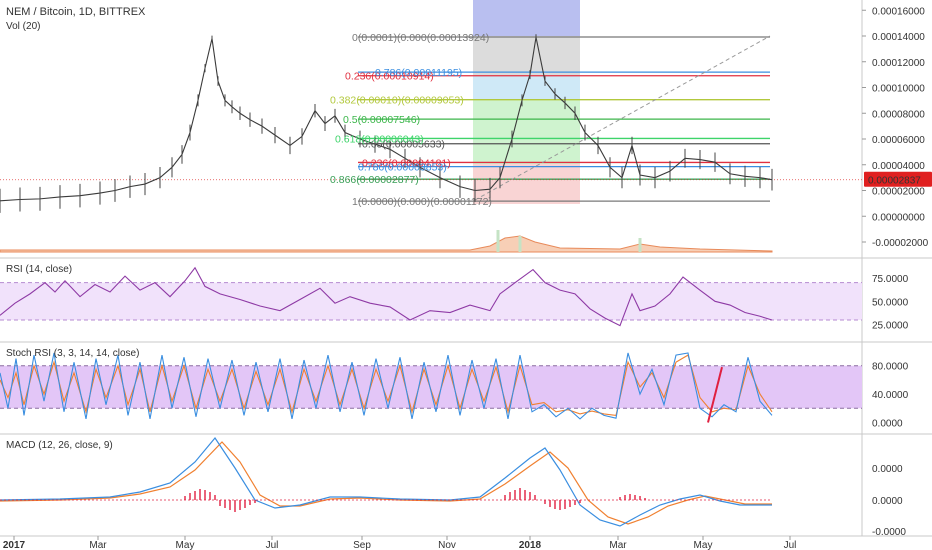  What do you see at coordinates (890, 326) in the screenshot?
I see `rsi-tick-label: 25.0000` at bounding box center [890, 326].